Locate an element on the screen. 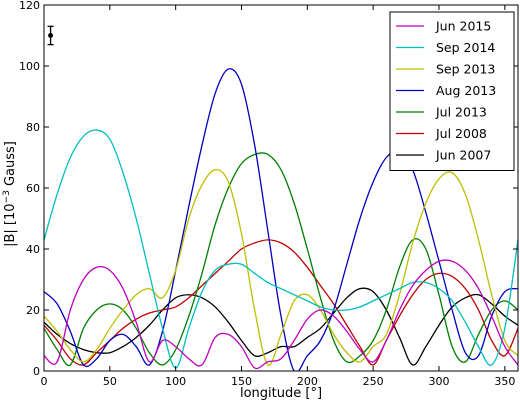 The height and width of the screenshot is (403, 520). x-tick-label: 300 is located at coordinates (439, 381).